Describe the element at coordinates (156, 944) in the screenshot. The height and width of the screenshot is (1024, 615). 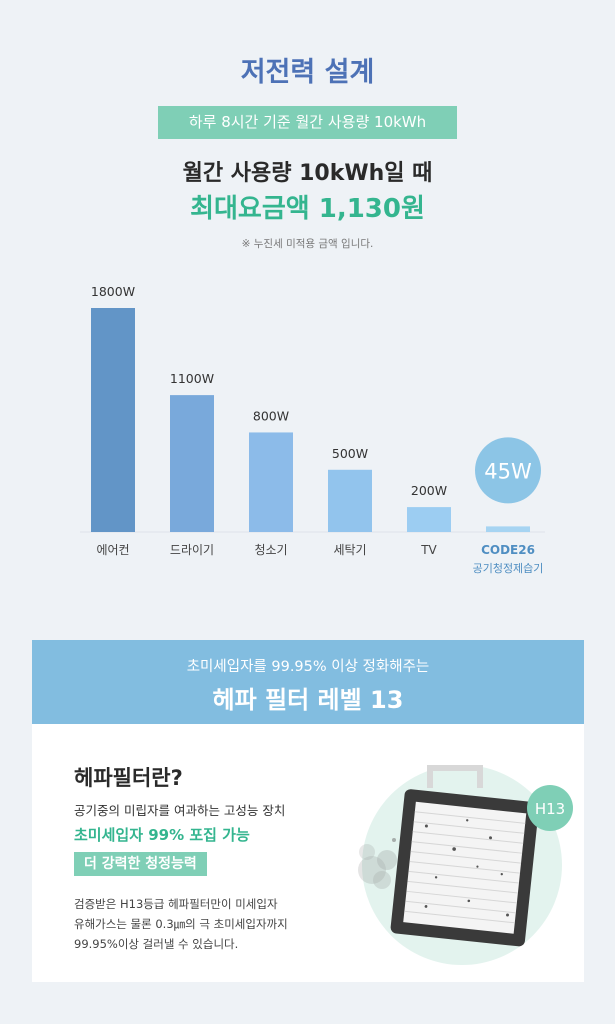
I see `hepa-body-line: 99.95%이상 걸러낼 수 있습니다.` at that location.